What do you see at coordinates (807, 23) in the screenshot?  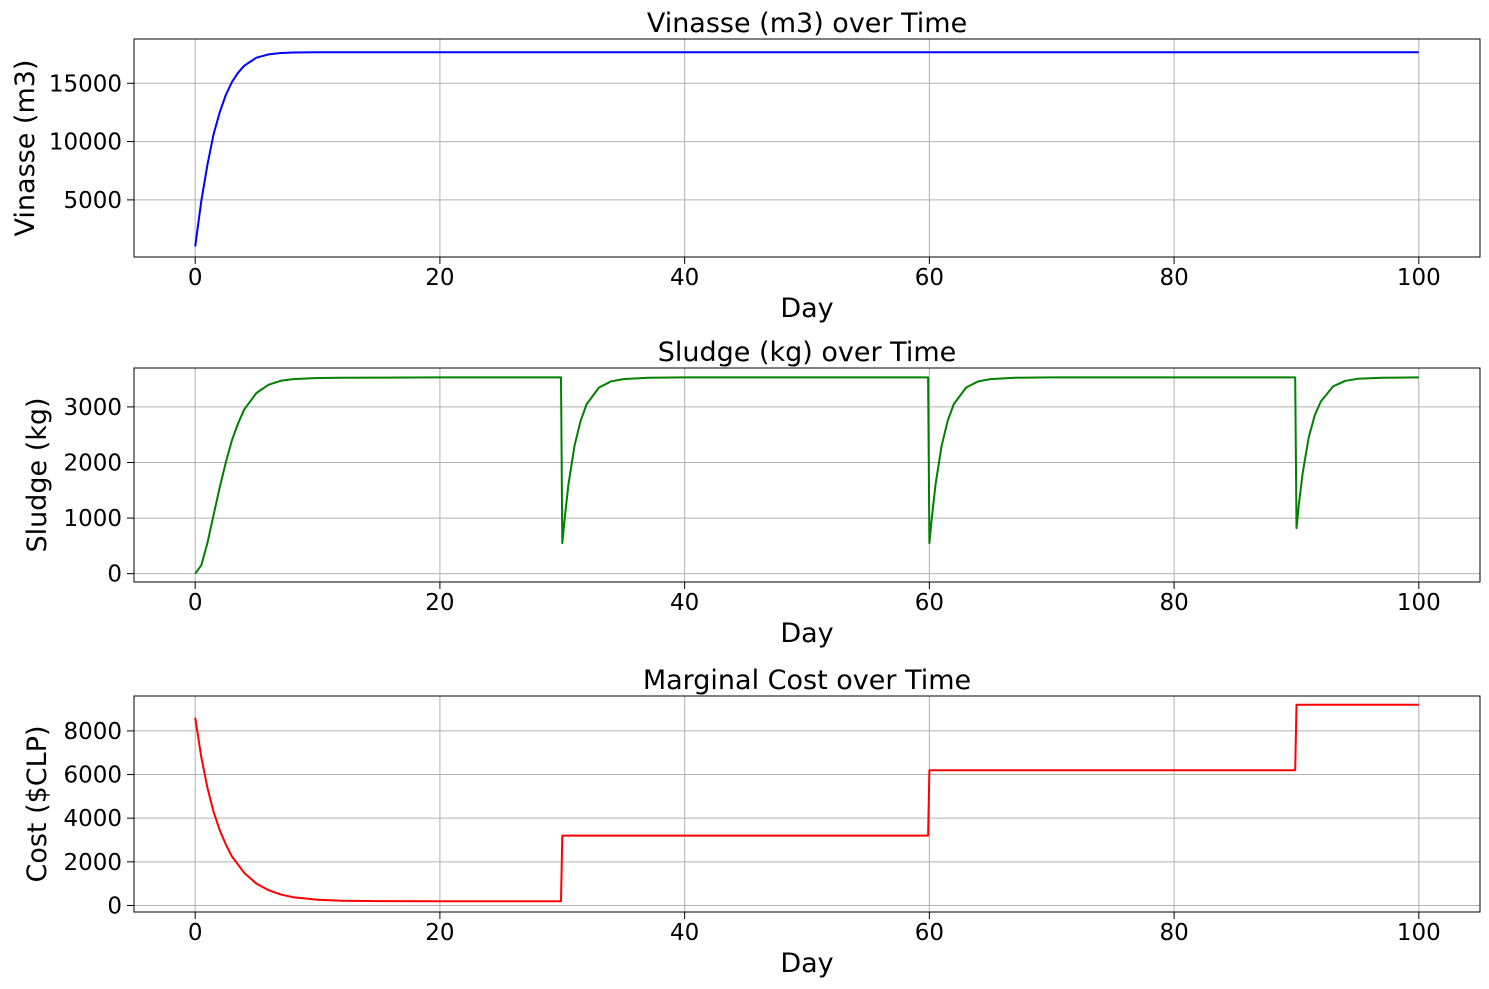 I see `chart-title: Vinasse (m3) over Time` at bounding box center [807, 23].